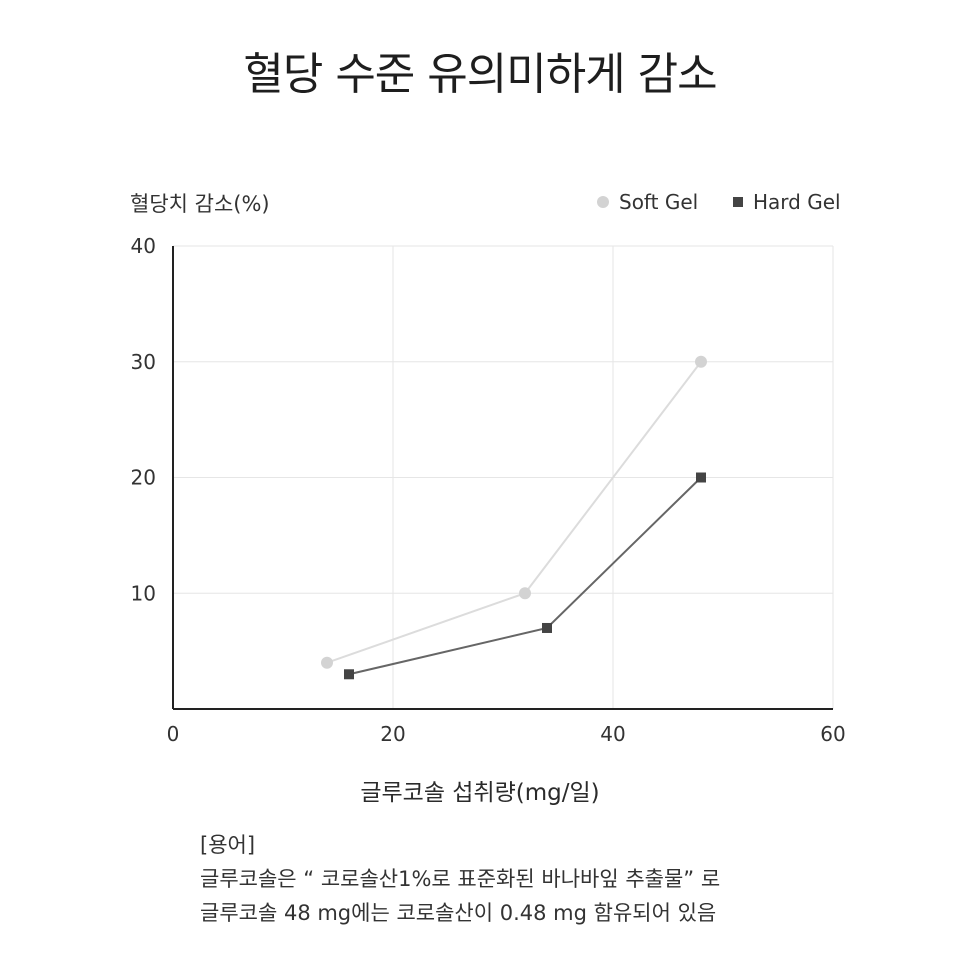 This screenshot has height=960, width=960. I want to click on y-tick-label: 10, so click(143, 593).